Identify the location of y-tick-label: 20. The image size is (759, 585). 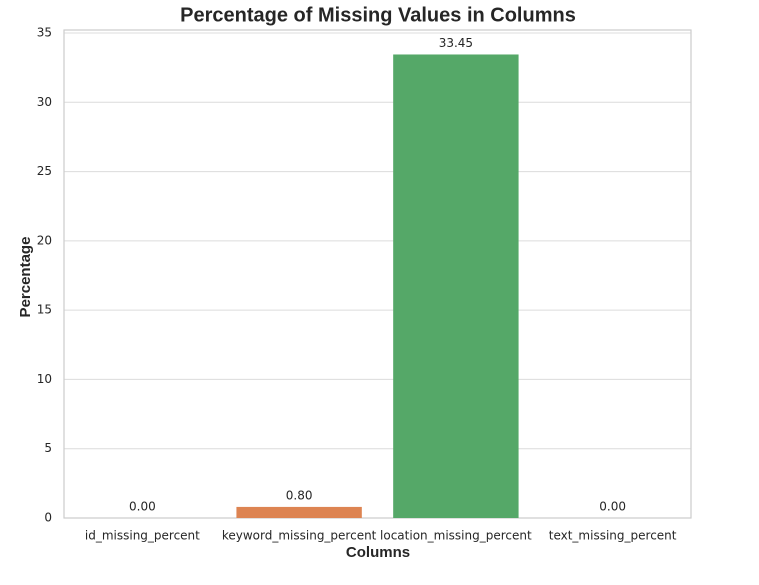
(44, 240).